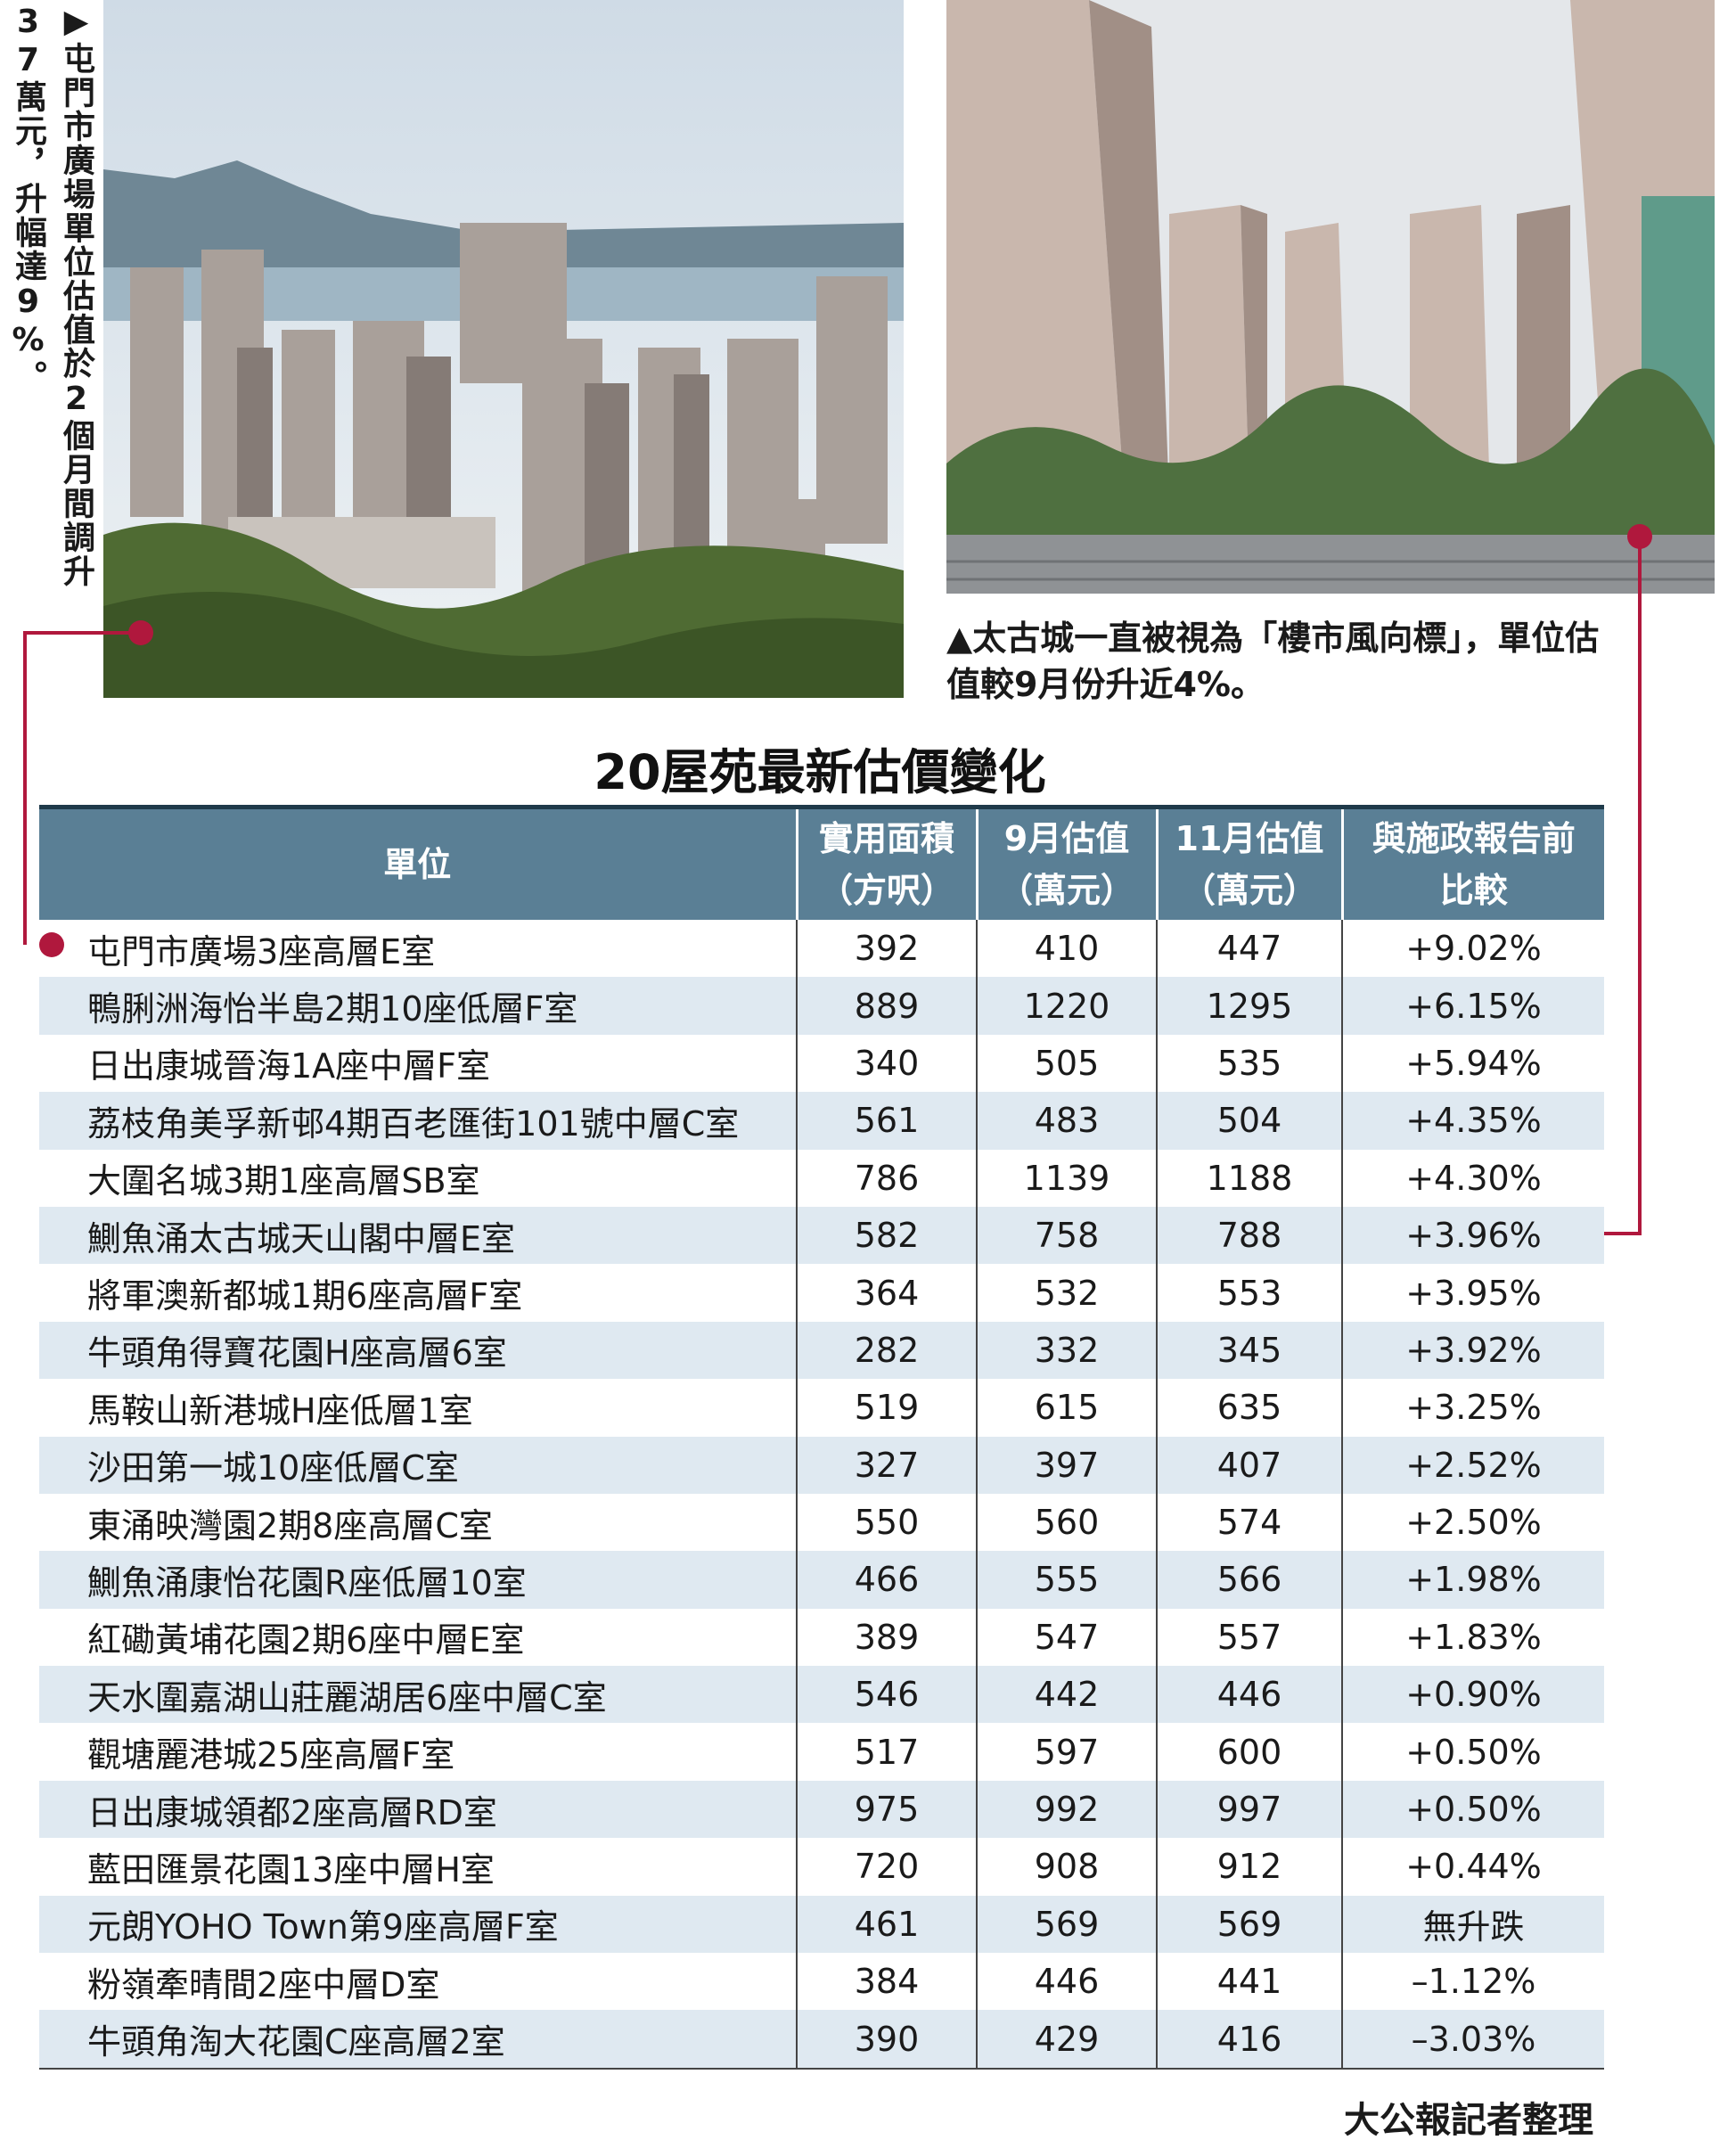  I want to click on row-area: 327, so click(888, 1465).